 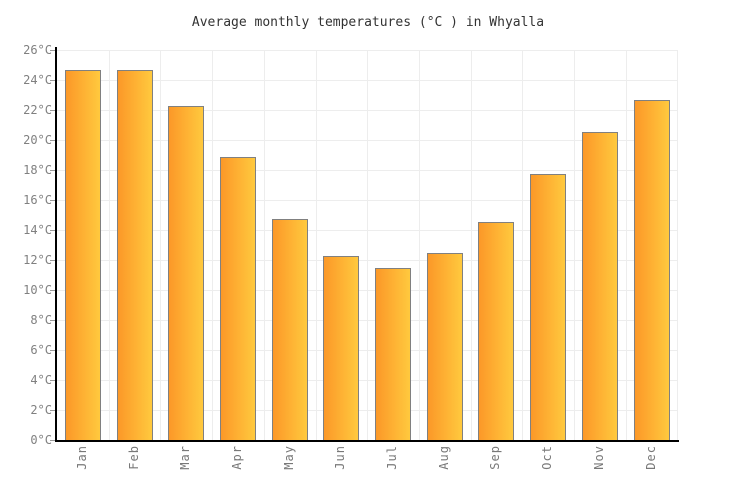 I want to click on y-tick-label: 0°C, so click(x=41, y=440).